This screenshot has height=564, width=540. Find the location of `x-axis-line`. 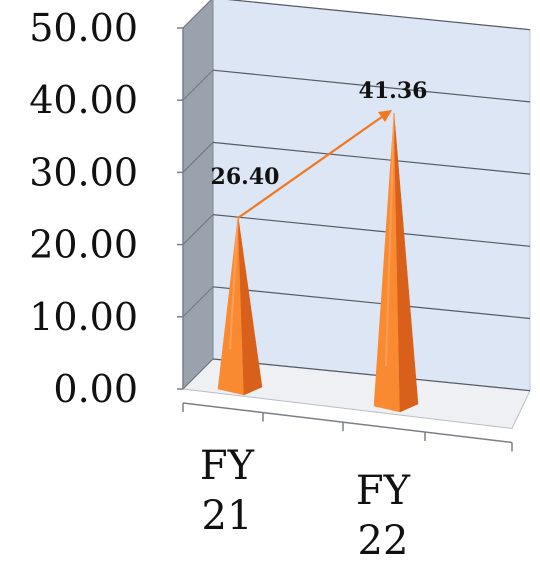

x-axis-line is located at coordinates (347, 423).